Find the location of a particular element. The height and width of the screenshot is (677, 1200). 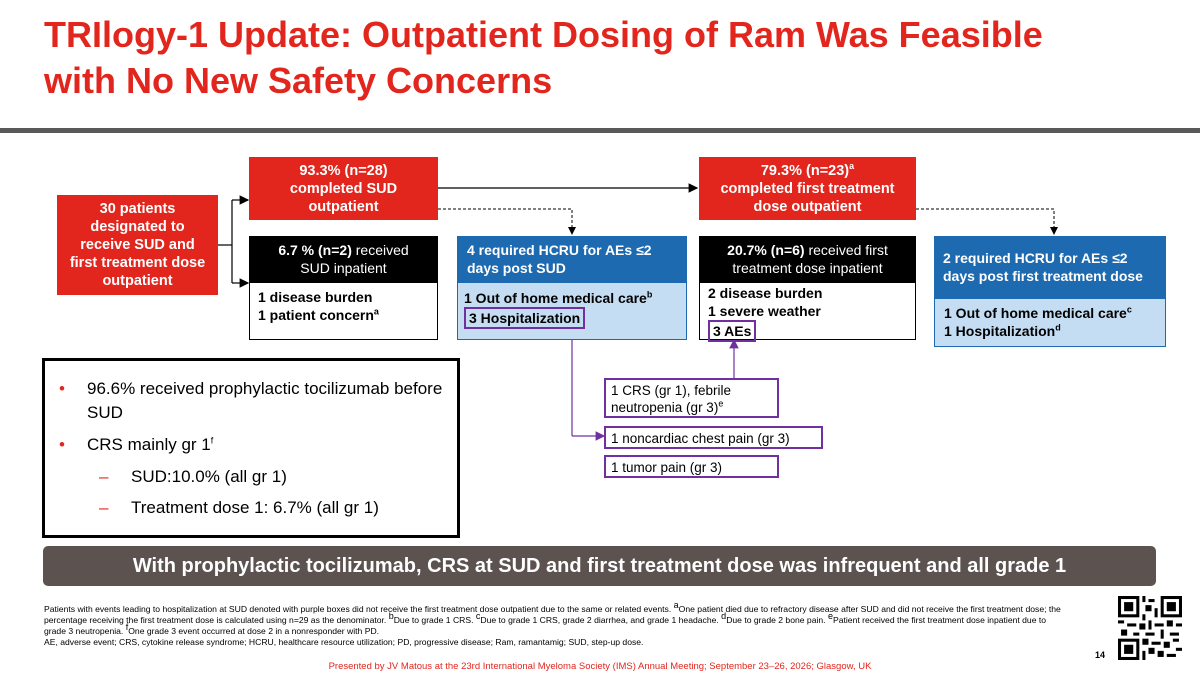

aes-purple-box: 3 AEs is located at coordinates (732, 331).